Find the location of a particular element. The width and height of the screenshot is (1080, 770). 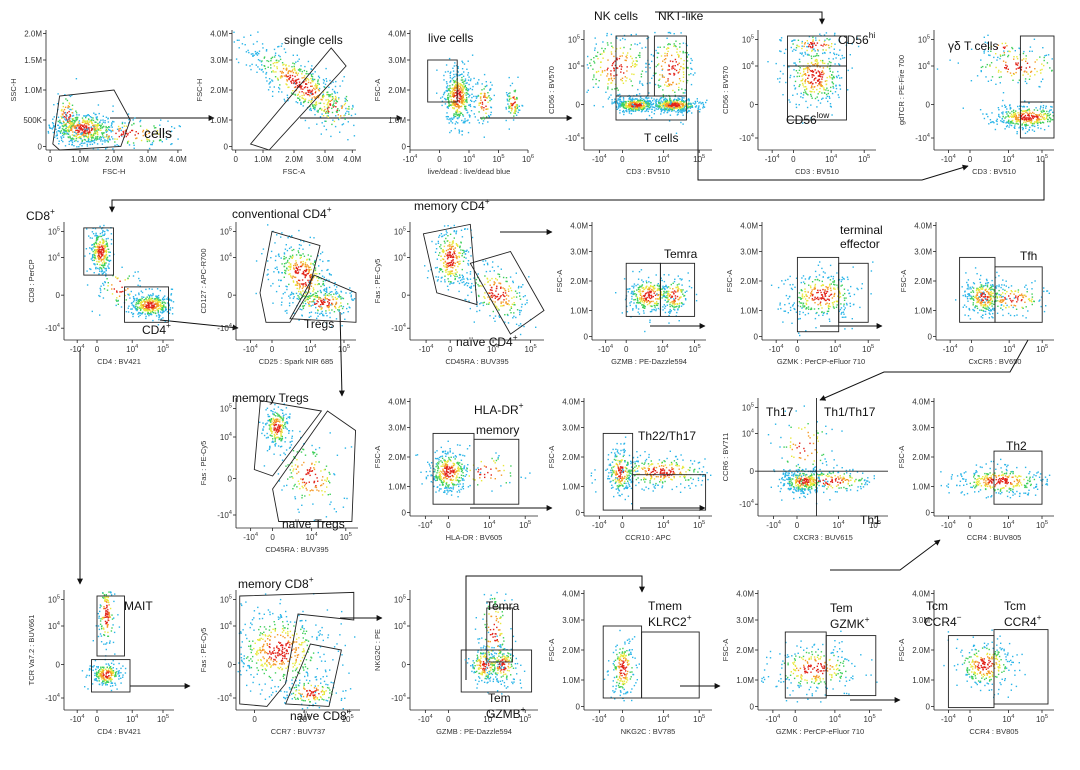

x-tick-label: -104 is located at coordinates (78, 349).